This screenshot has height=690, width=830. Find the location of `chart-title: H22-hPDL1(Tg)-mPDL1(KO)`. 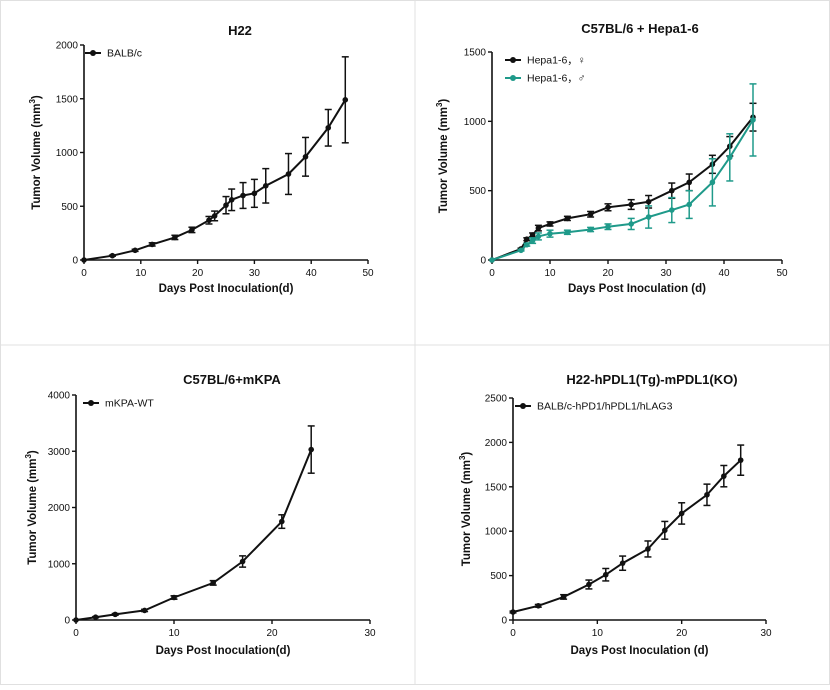

chart-title: H22-hPDL1(Tg)-mPDL1(KO) is located at coordinates (651, 379).